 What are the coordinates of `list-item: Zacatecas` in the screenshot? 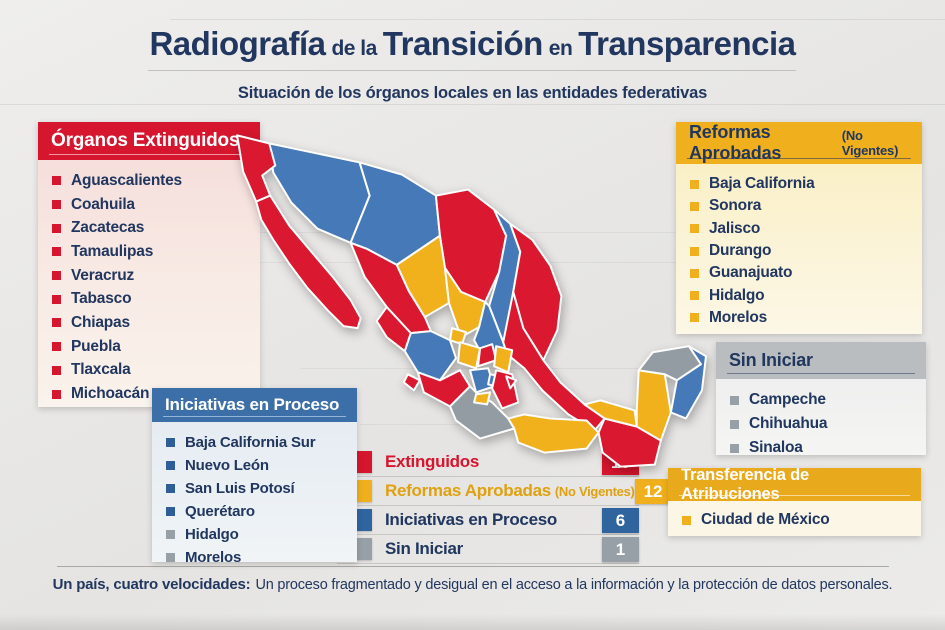 It's located at (150, 228).